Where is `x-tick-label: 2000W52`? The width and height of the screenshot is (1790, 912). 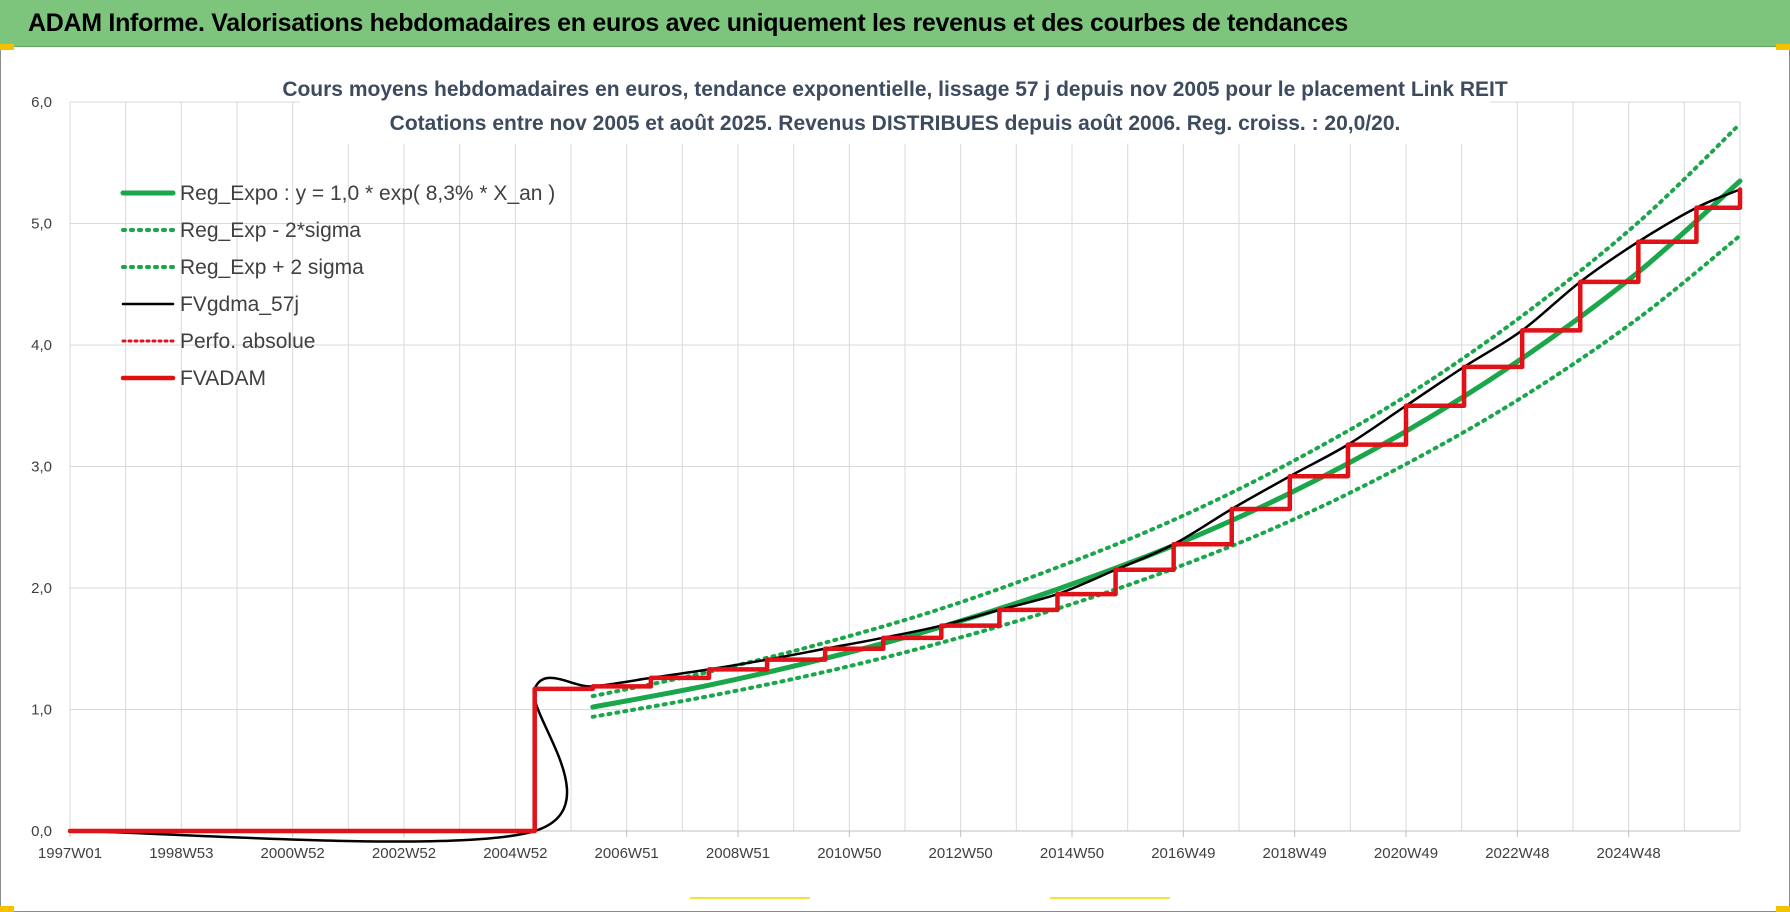 x-tick-label: 2000W52 is located at coordinates (293, 853).